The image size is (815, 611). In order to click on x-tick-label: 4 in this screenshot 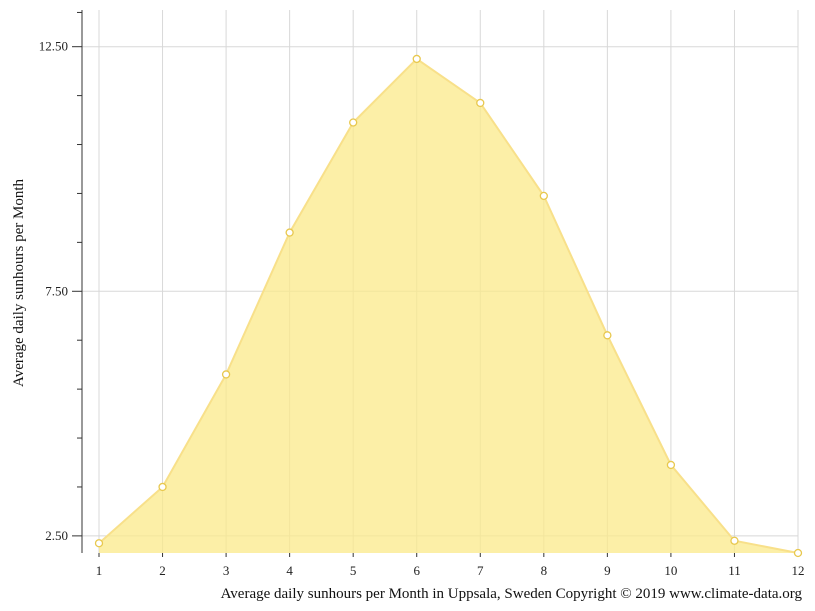, I will do `click(289, 570)`.